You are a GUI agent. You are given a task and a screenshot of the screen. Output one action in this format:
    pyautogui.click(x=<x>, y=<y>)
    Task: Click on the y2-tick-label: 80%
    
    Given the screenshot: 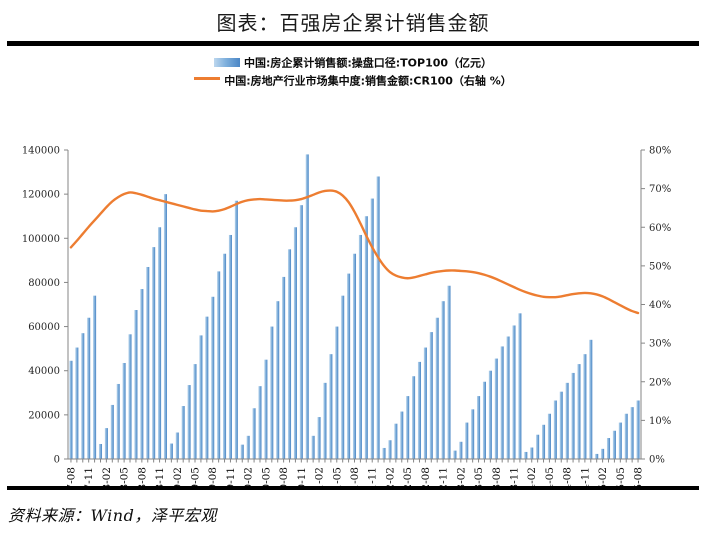 What is the action you would take?
    pyautogui.click(x=660, y=151)
    